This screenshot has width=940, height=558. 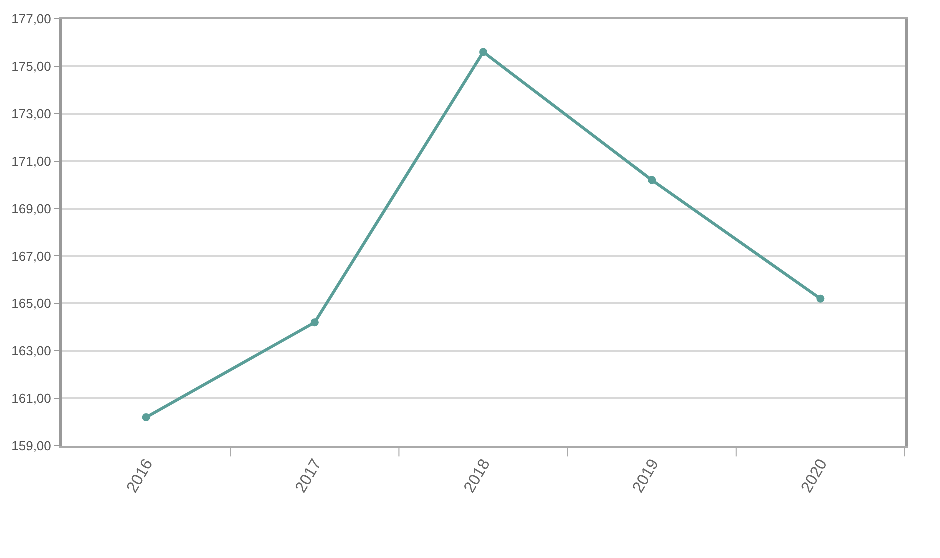 What do you see at coordinates (32, 256) in the screenshot?
I see `y-tick-label: 167,00` at bounding box center [32, 256].